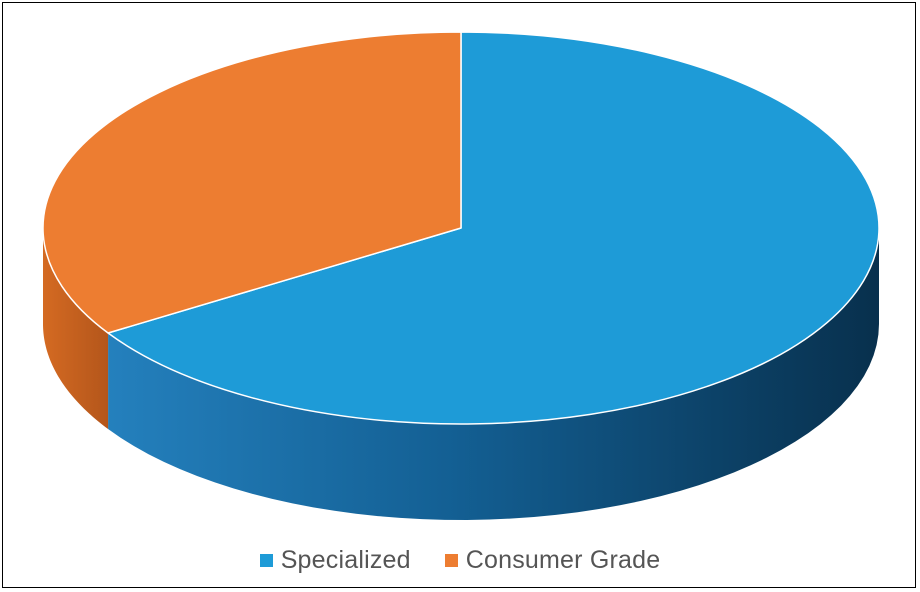  Describe the element at coordinates (563, 559) in the screenshot. I see `legend-label-consumer-grade: Consumer Grade` at that location.